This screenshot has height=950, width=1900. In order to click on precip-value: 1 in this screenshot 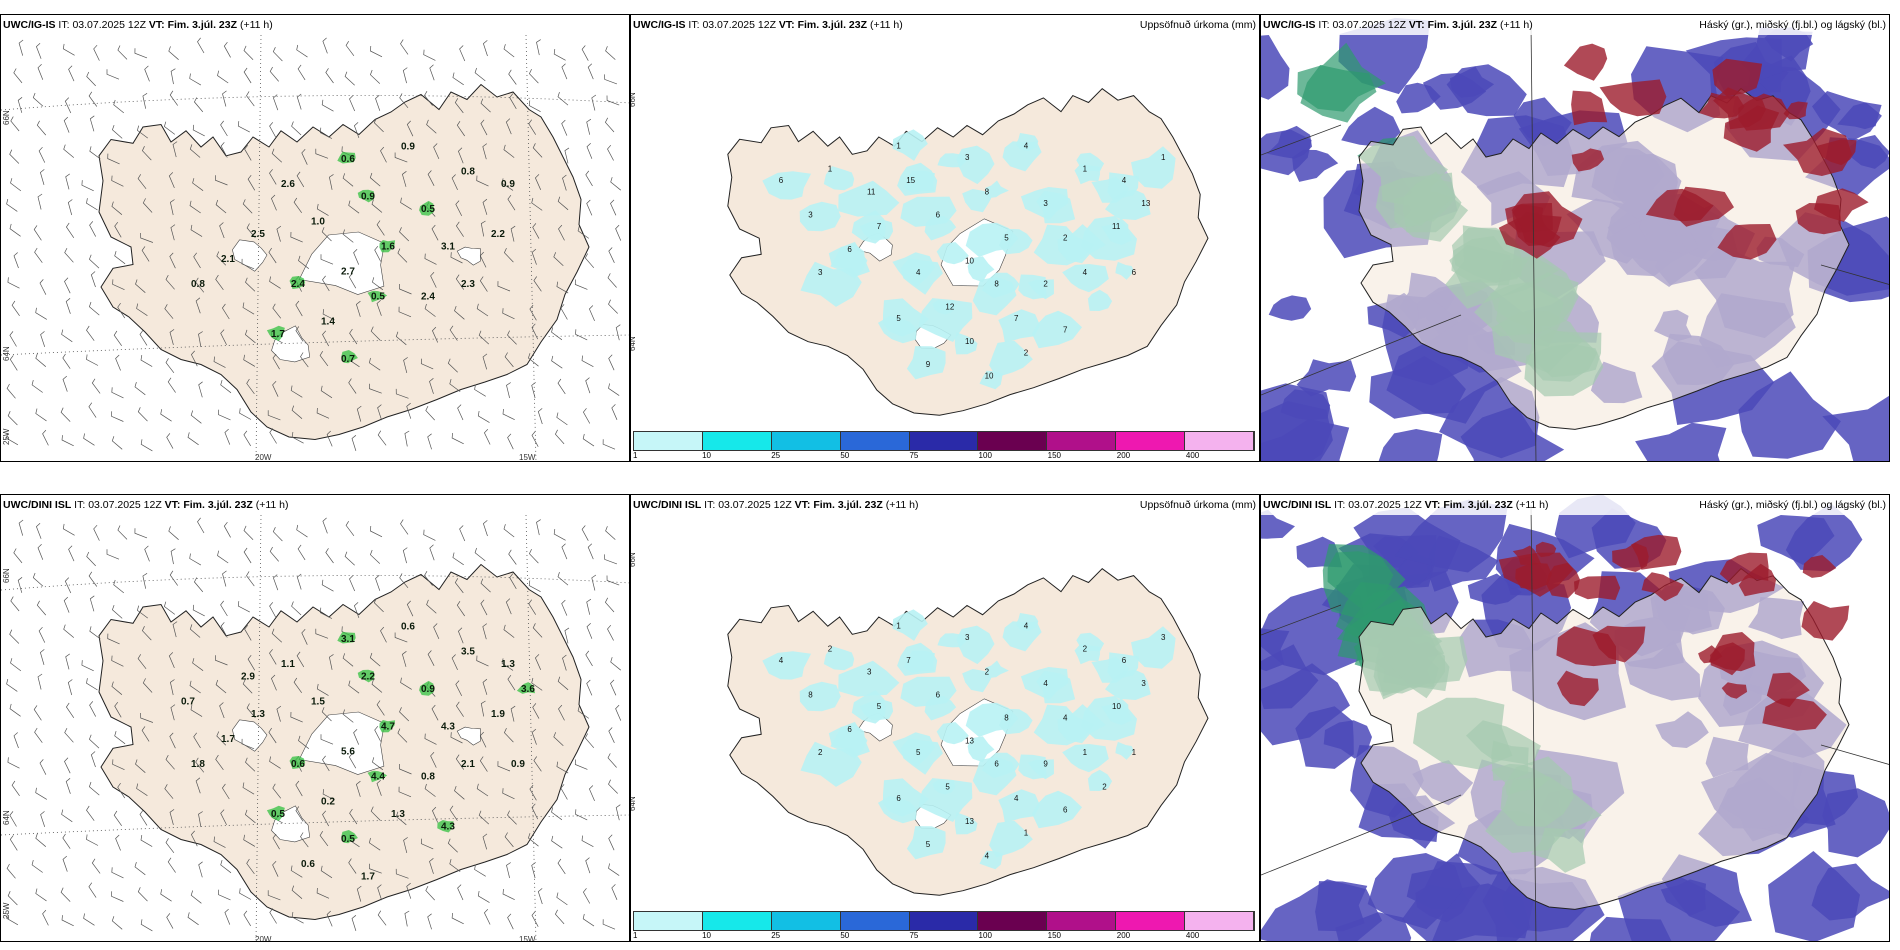, I will do `click(1085, 169)`.